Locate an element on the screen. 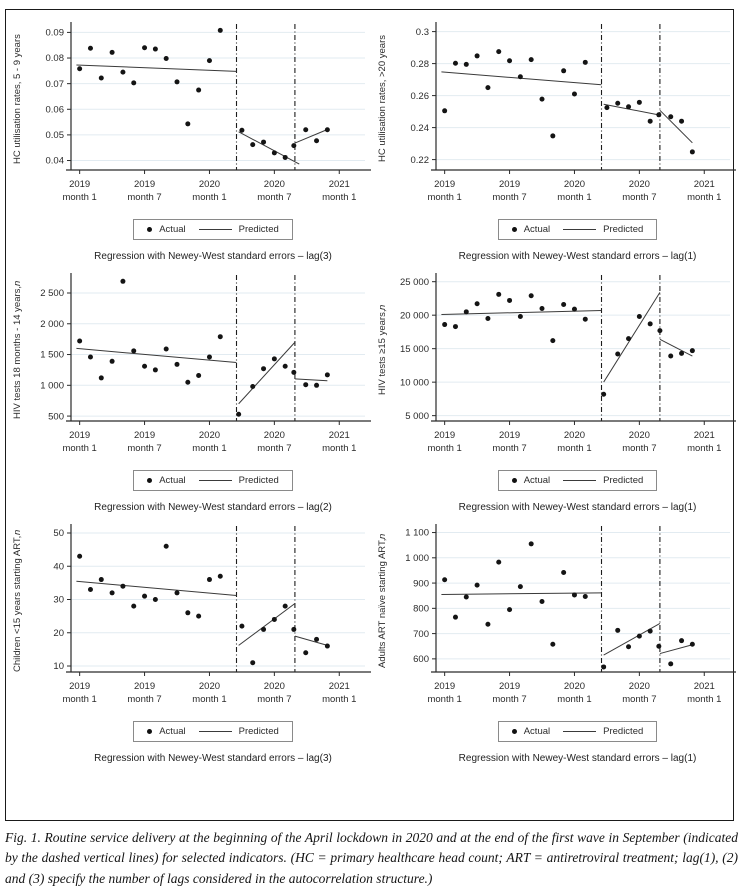  y-tick-label: 2 500 is located at coordinates (52, 293).